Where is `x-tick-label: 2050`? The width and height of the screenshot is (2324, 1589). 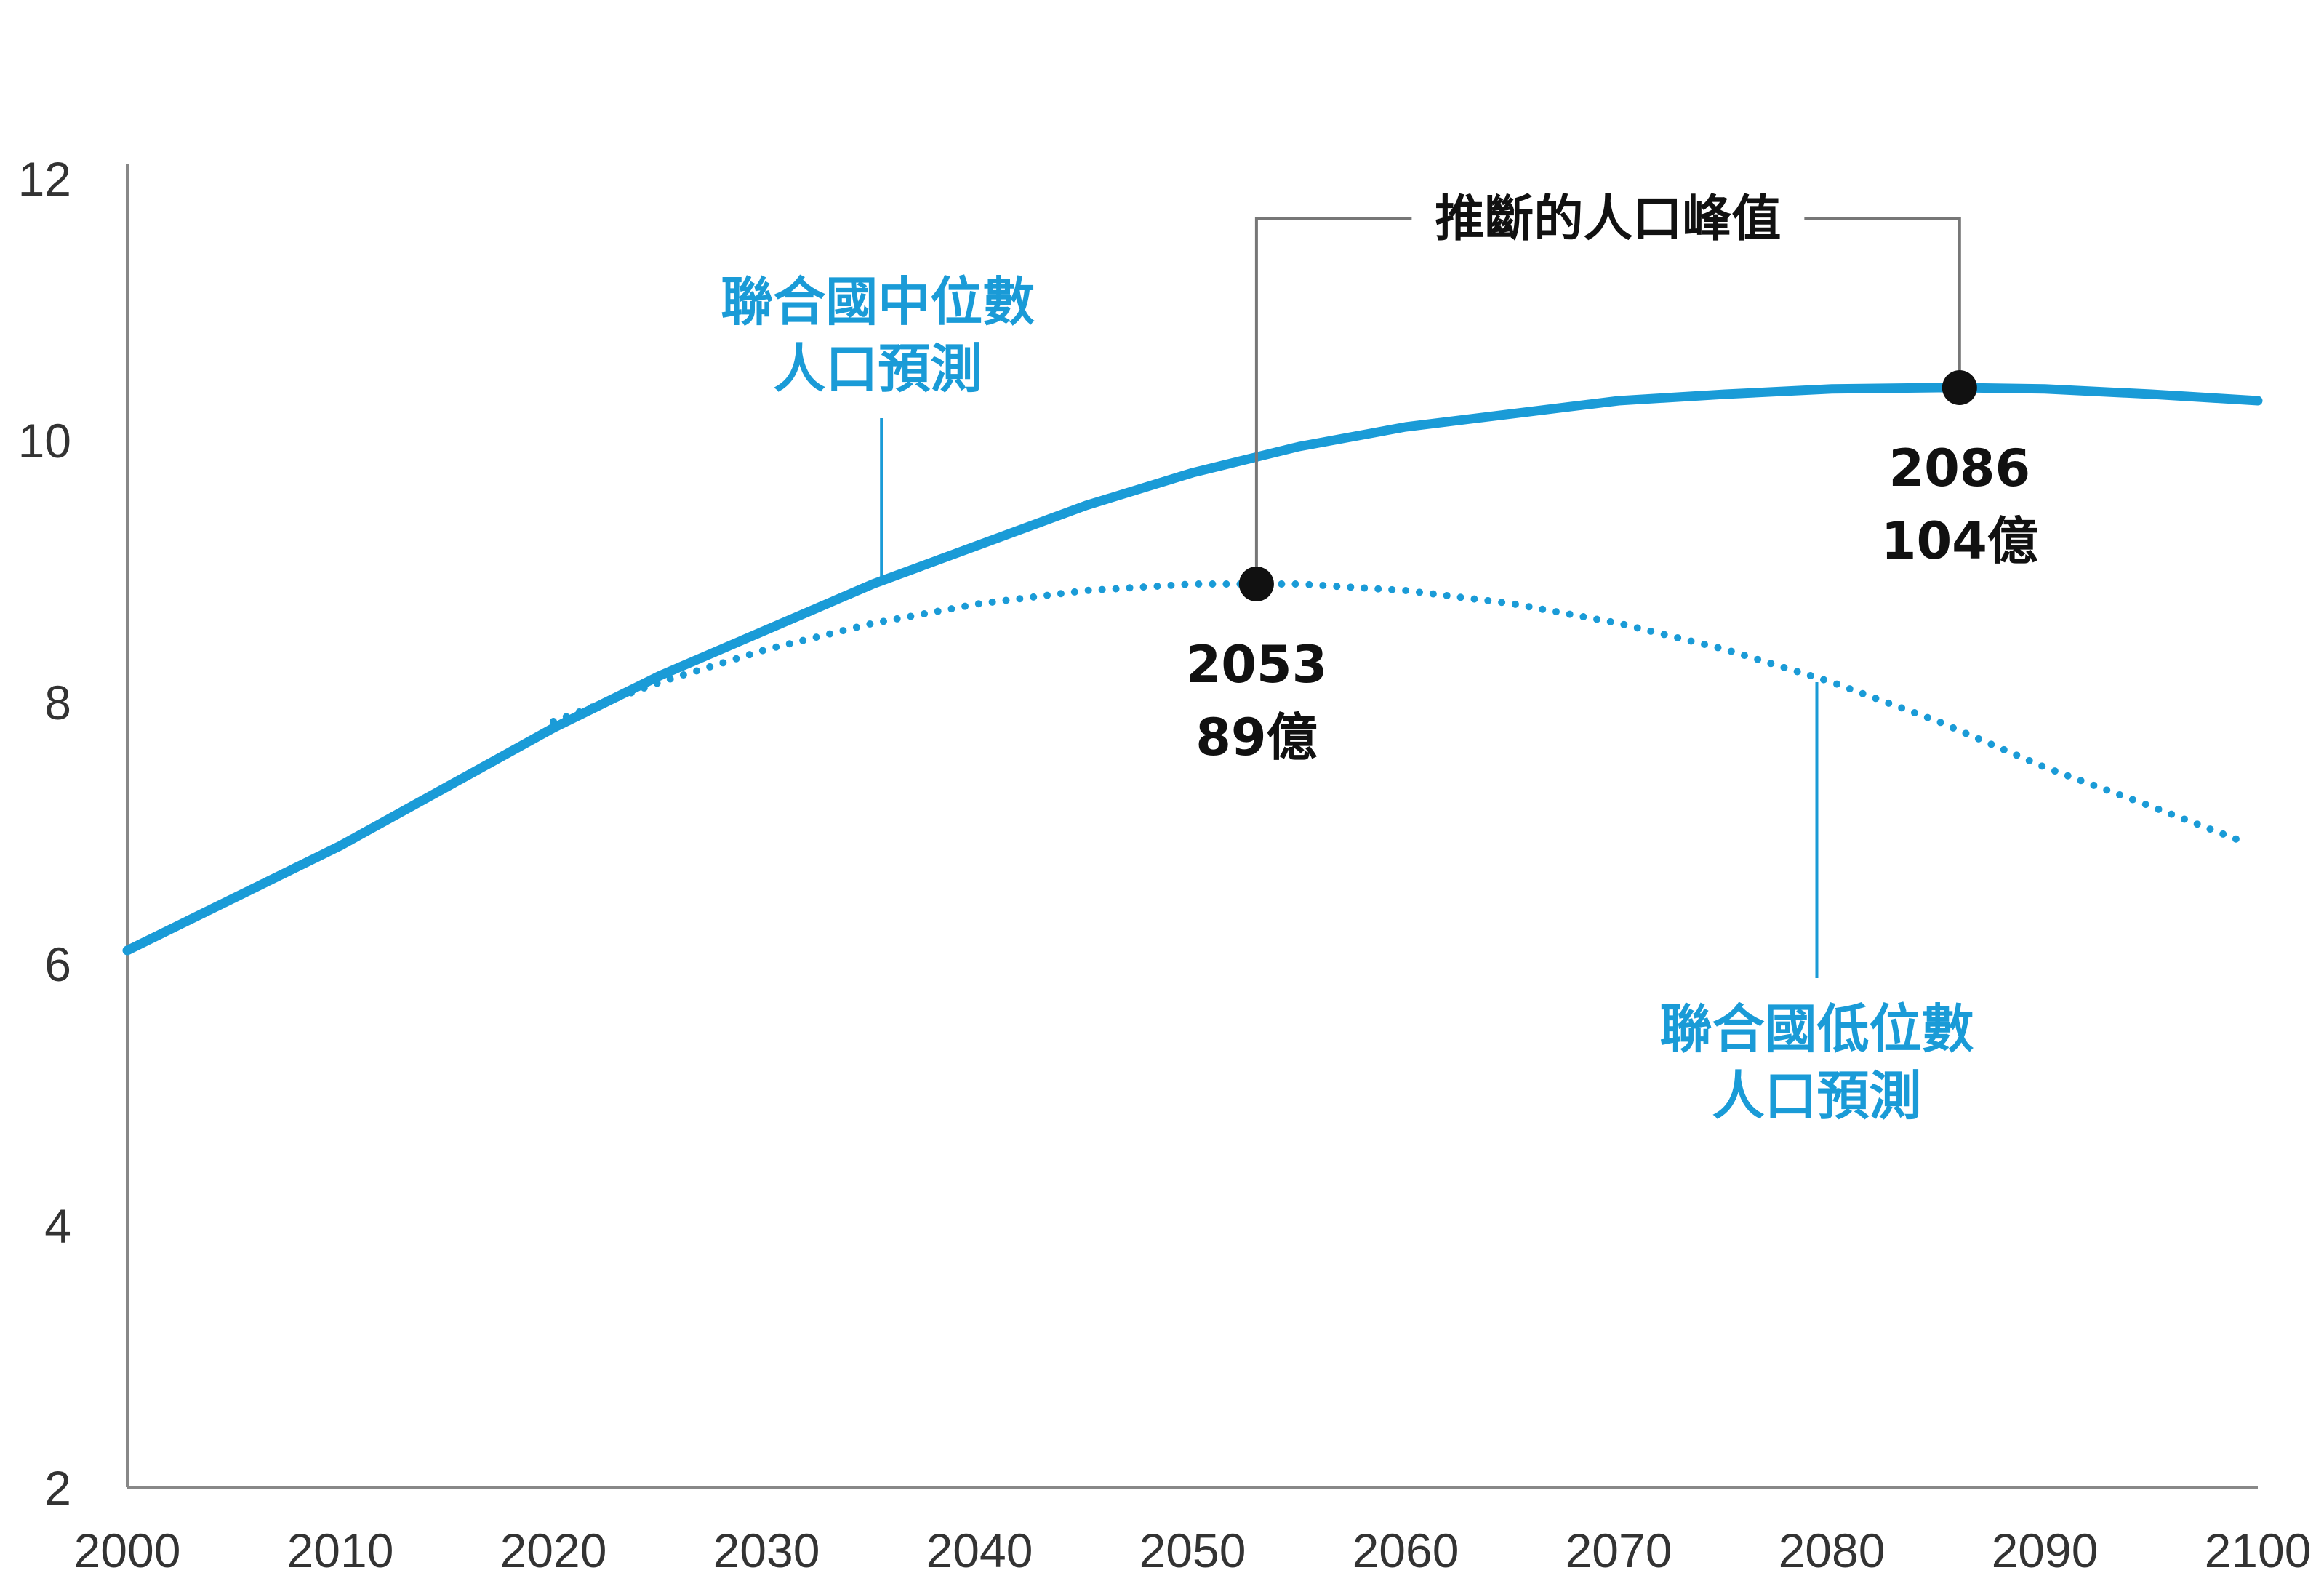 x-tick-label: 2050 is located at coordinates (1192, 1550).